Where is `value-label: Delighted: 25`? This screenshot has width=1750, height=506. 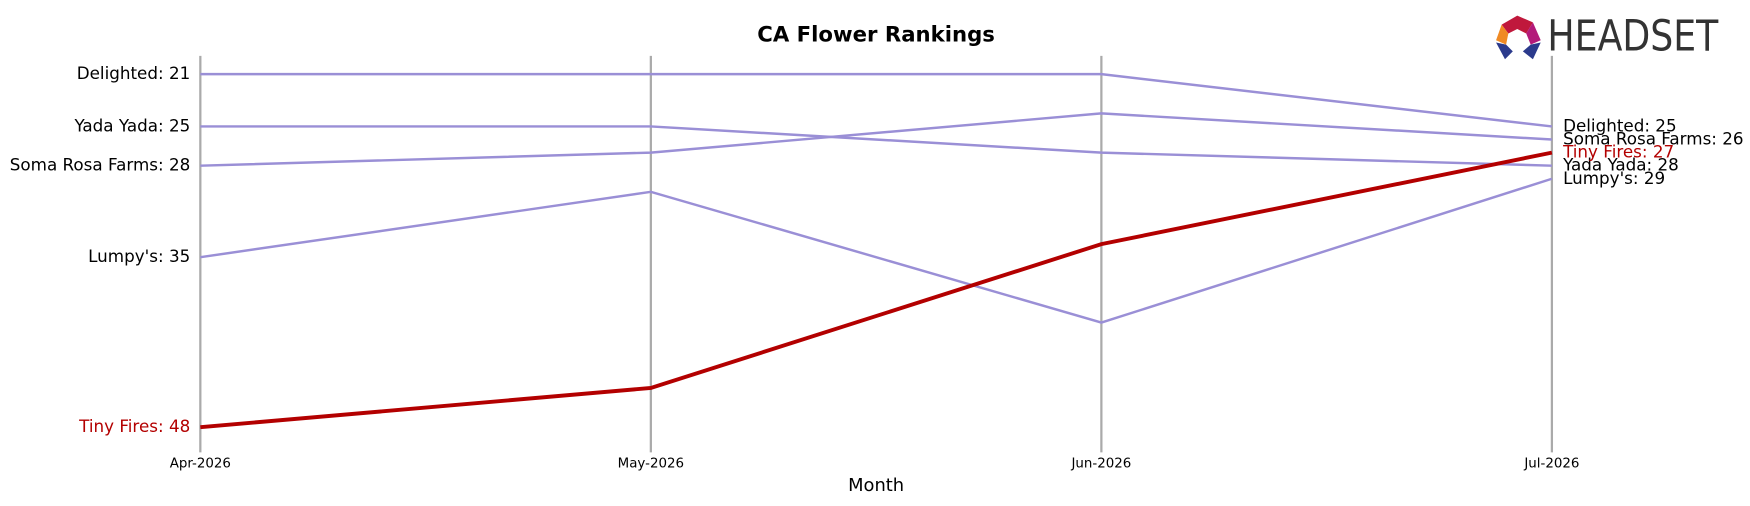
value-label: Delighted: 25 is located at coordinates (1620, 125).